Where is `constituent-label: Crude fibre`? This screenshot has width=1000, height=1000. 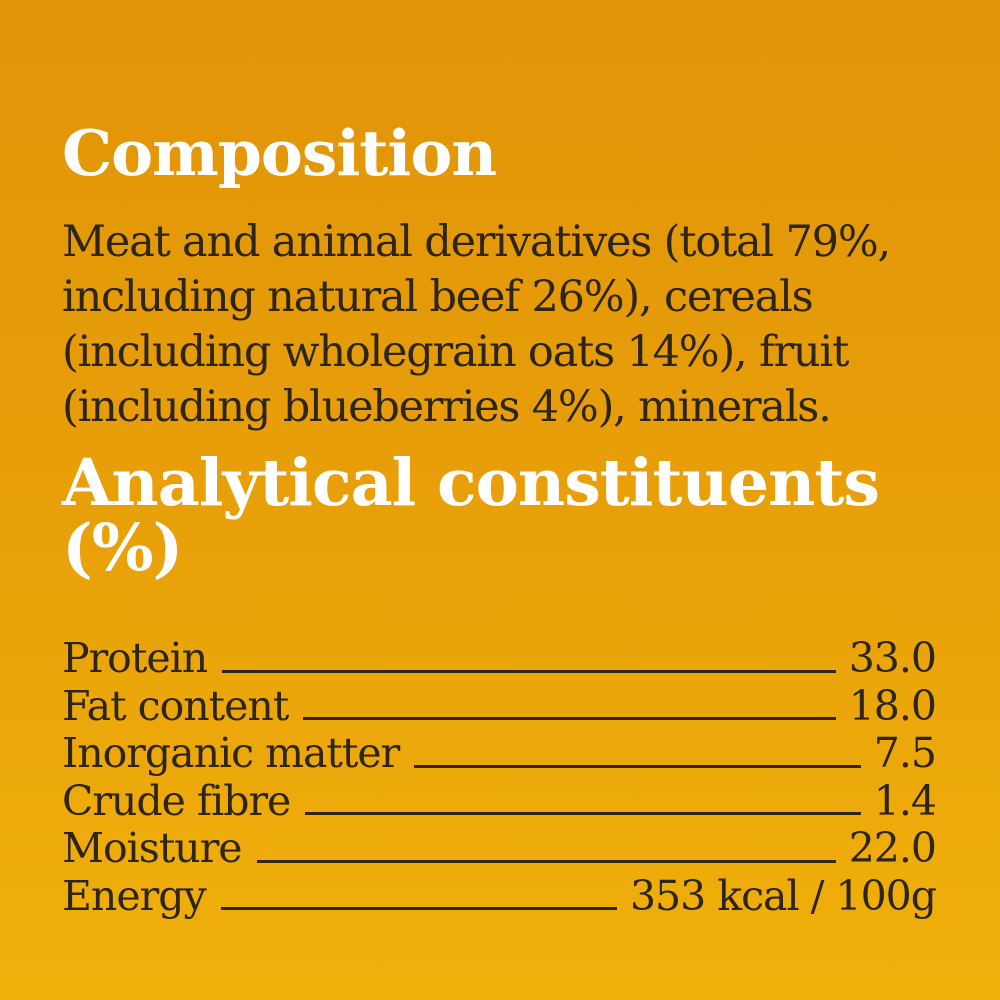 constituent-label: Crude fibre is located at coordinates (176, 800).